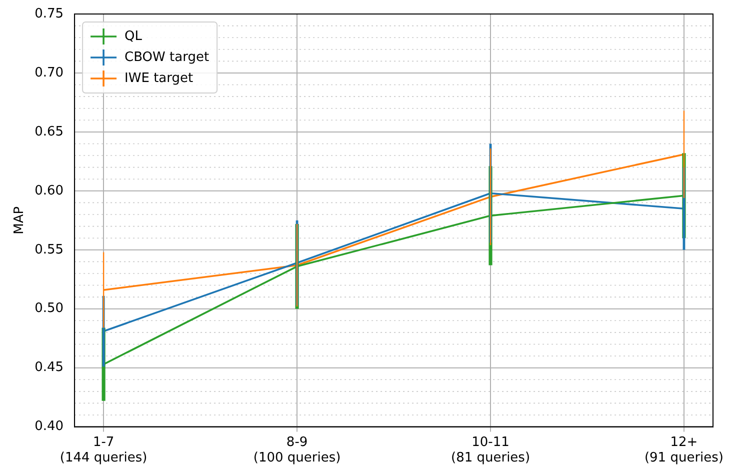  I want to click on x-tick-label: 8-9 (100 queries), so click(297, 450).